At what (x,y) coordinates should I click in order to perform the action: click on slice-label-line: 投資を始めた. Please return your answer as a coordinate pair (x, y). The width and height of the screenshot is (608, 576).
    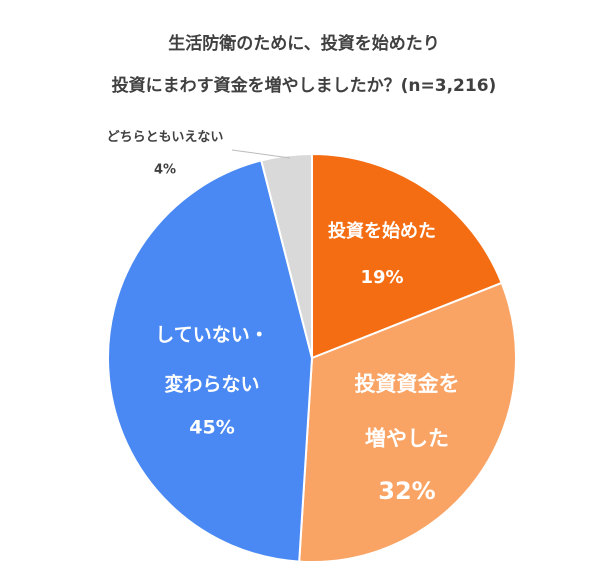
    Looking at the image, I should click on (382, 231).